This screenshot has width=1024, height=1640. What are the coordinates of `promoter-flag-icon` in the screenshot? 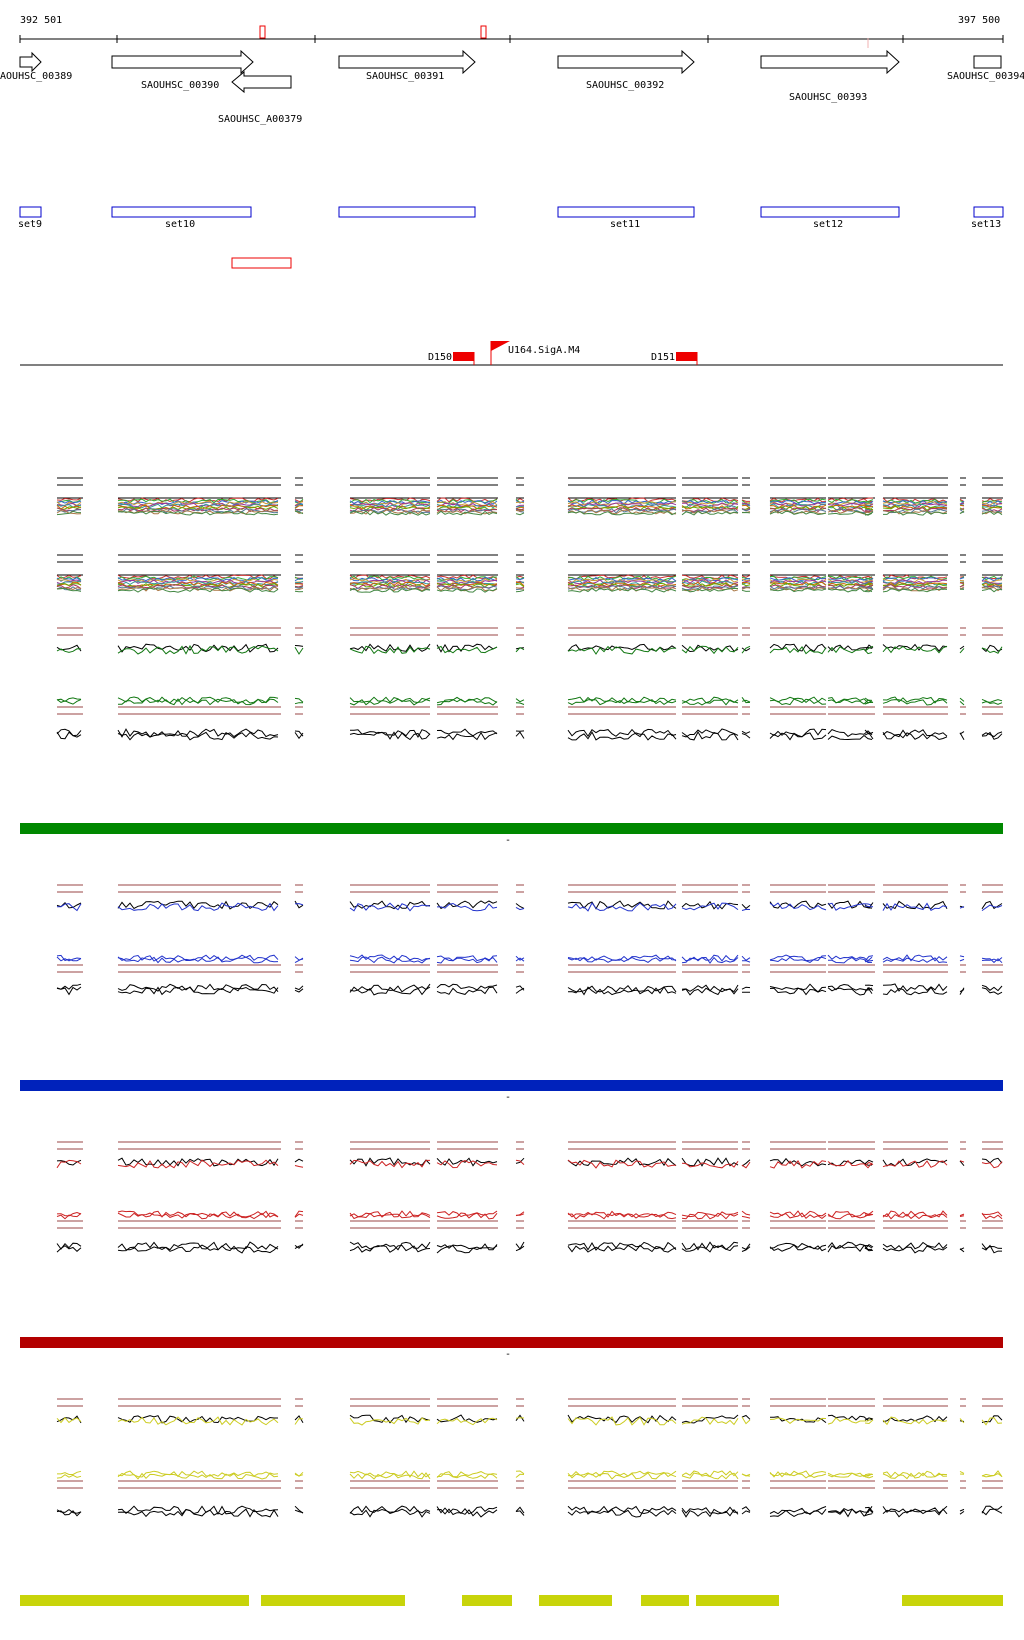 It's located at (500, 346).